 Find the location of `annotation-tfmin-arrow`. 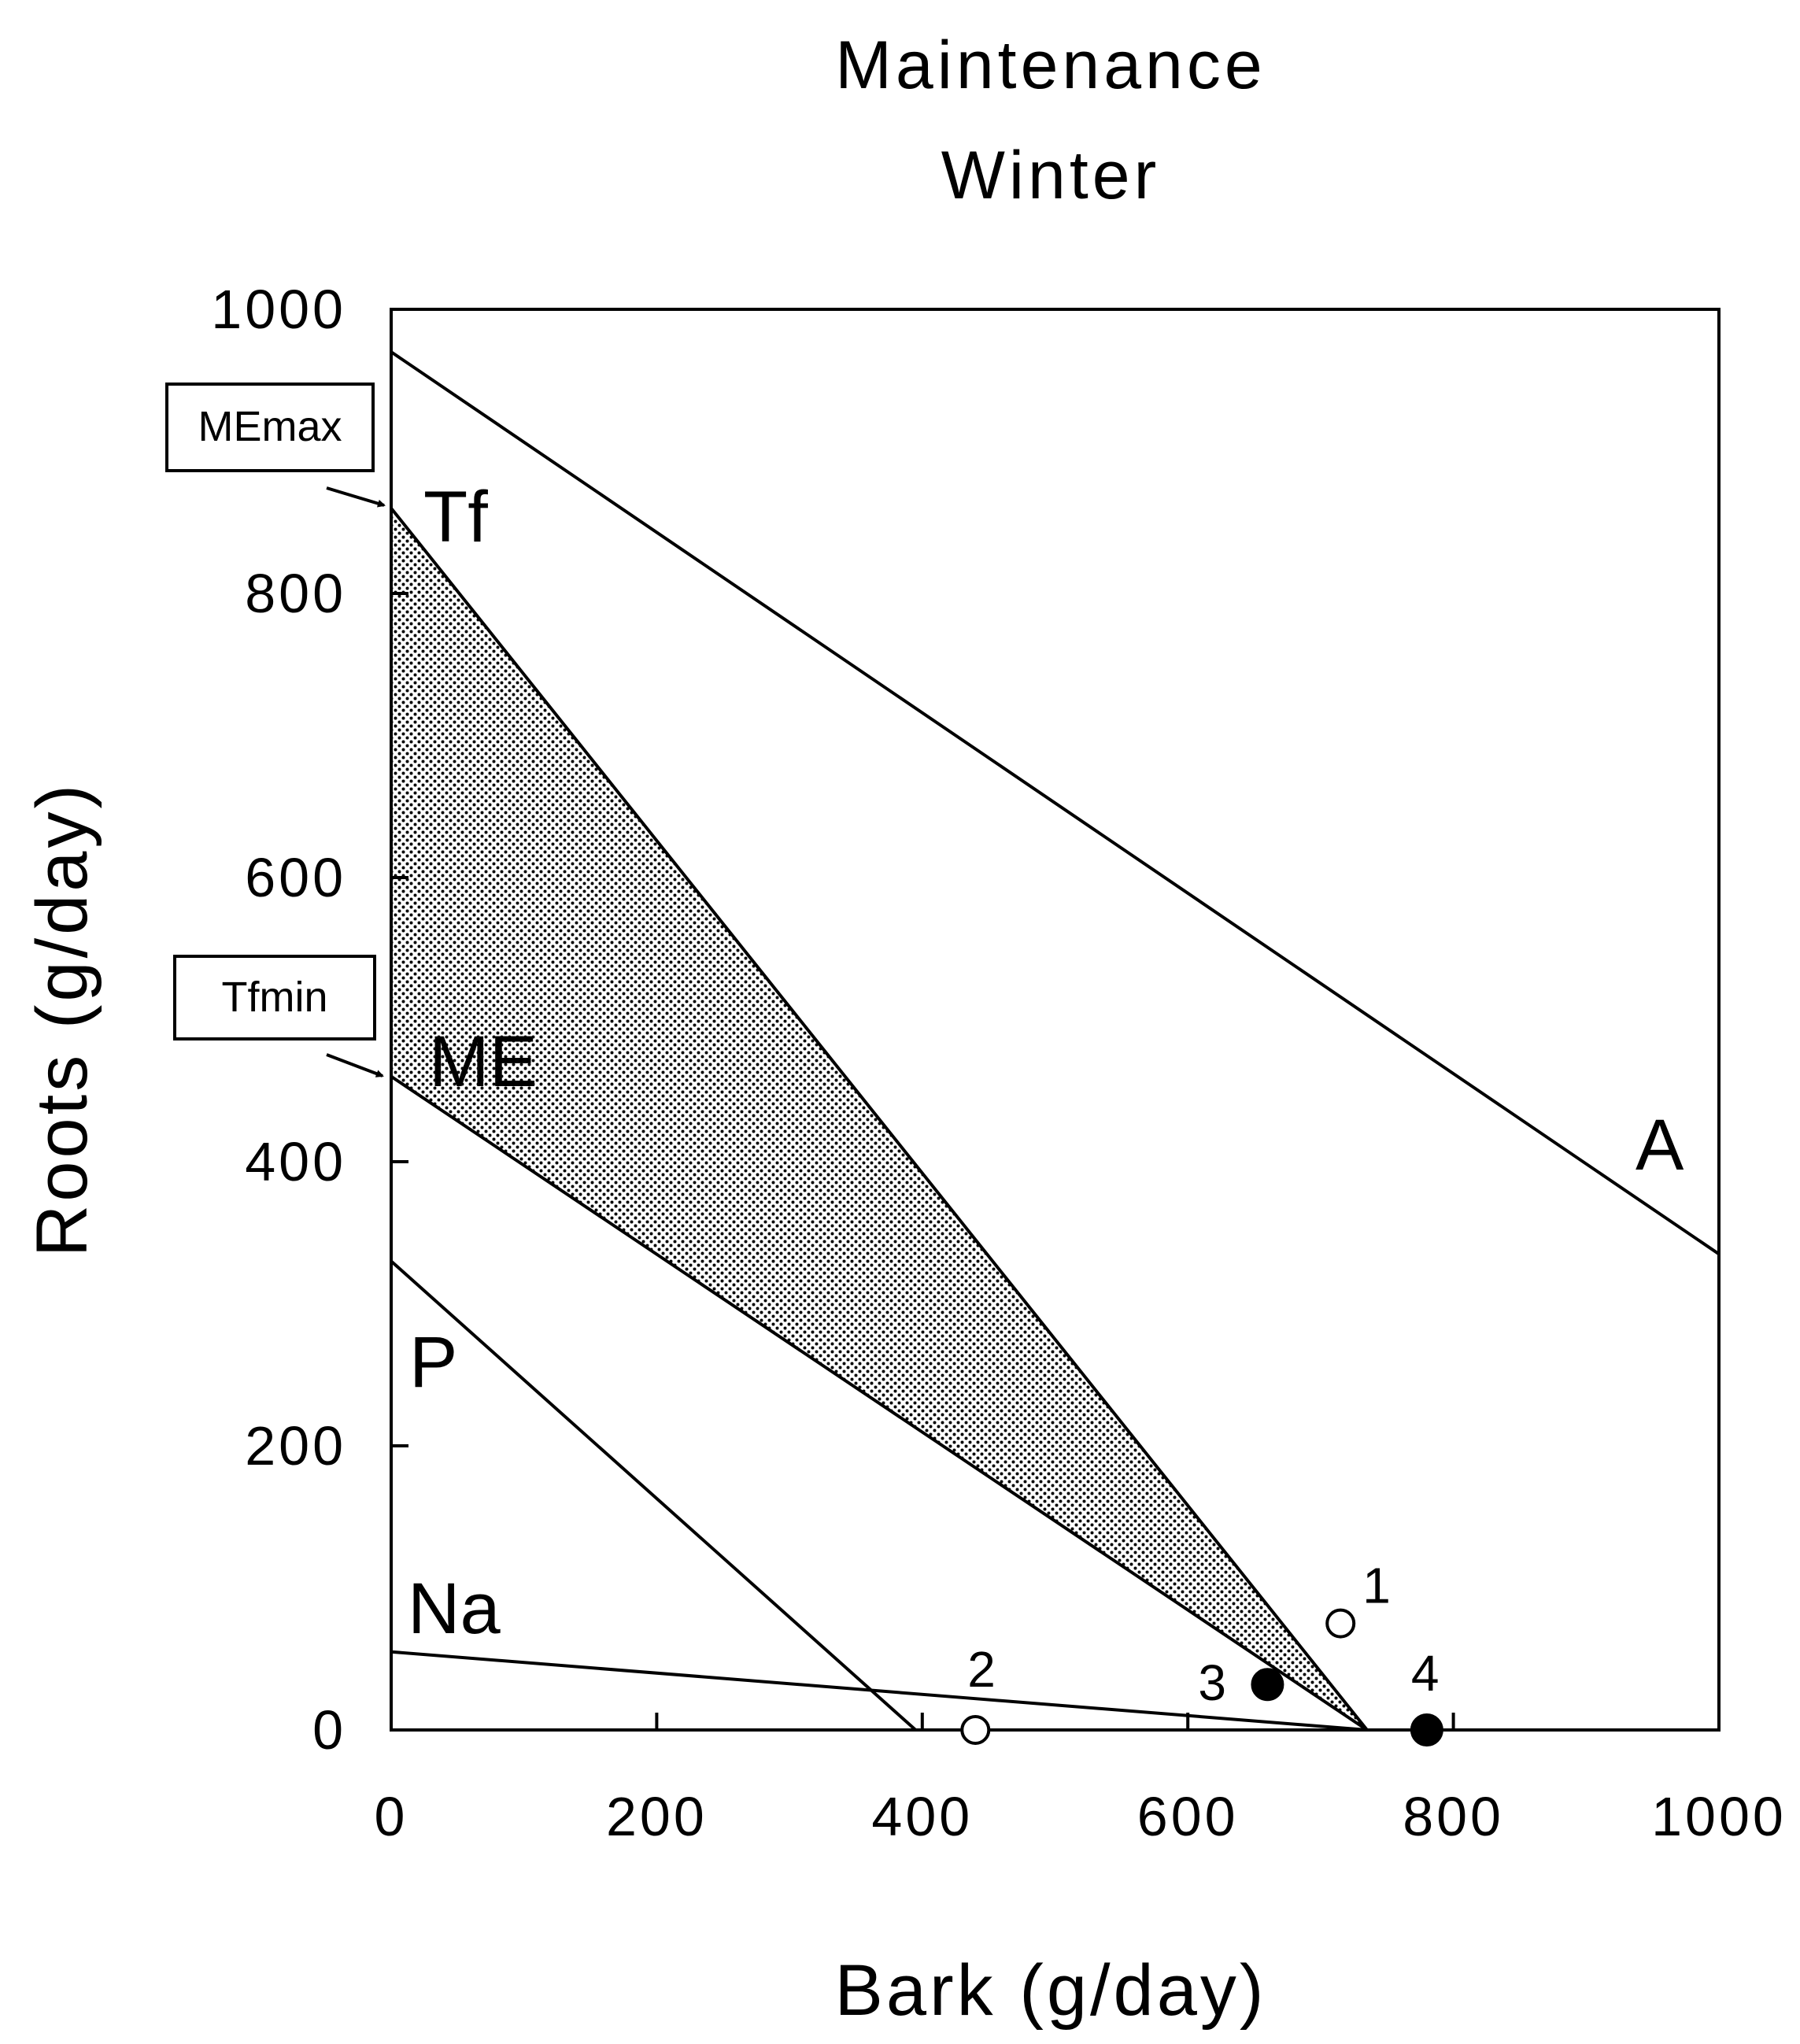

annotation-tfmin-arrow is located at coordinates (355, 1065).